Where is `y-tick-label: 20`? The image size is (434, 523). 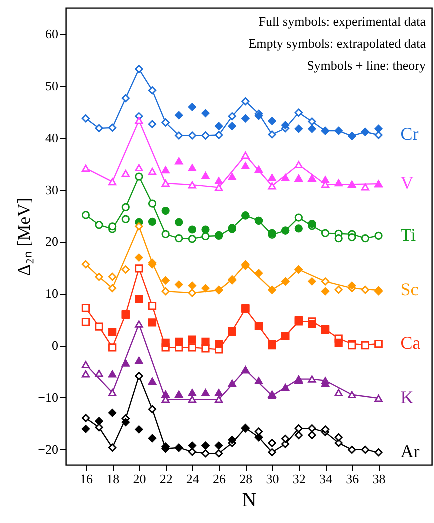 y-tick-label: 20 is located at coordinates (52, 242).